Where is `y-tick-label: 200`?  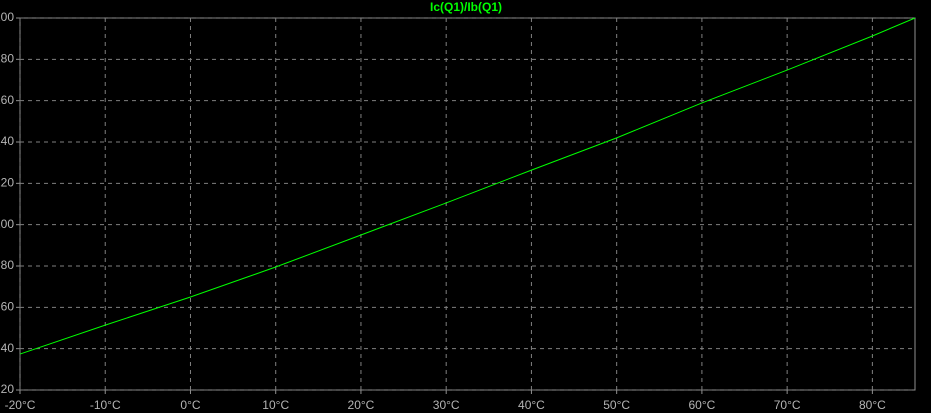
y-tick-label: 200 is located at coordinates (7, 17).